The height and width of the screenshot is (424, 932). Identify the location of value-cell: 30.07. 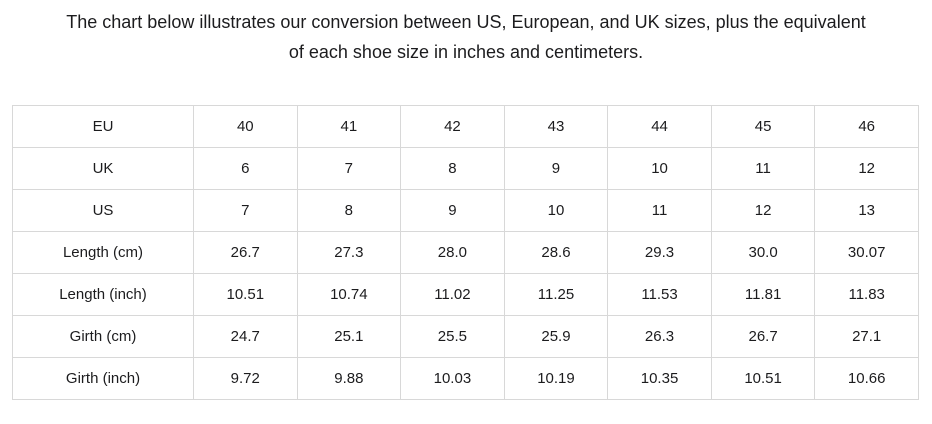
(866, 252).